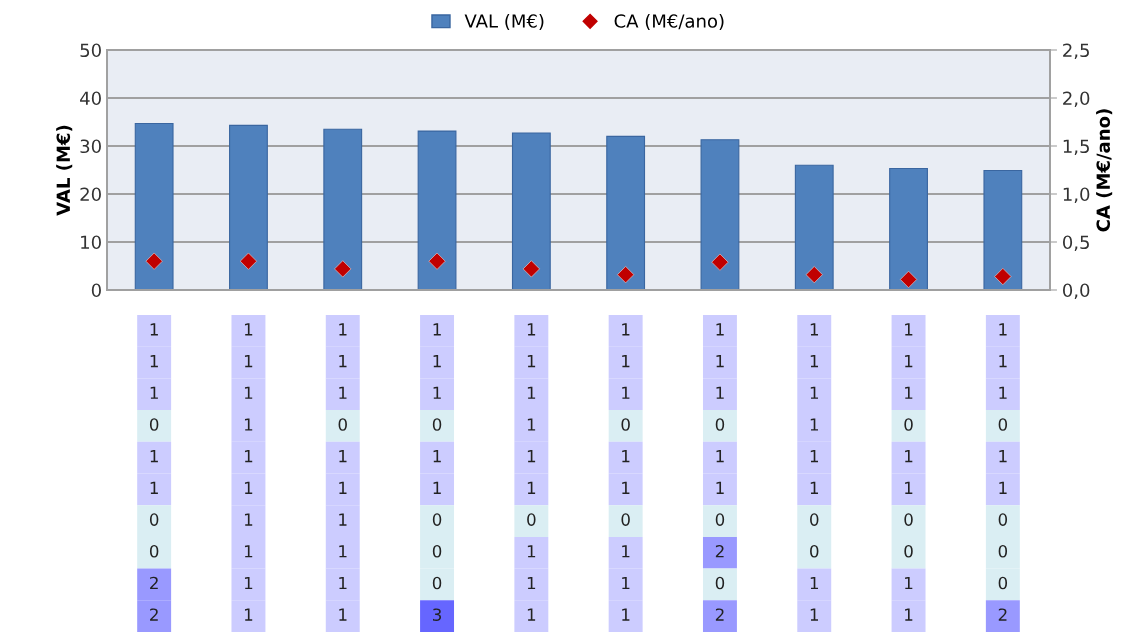 The image size is (1145, 632). Describe the element at coordinates (90, 146) in the screenshot. I see `y-tick-label: 30` at that location.